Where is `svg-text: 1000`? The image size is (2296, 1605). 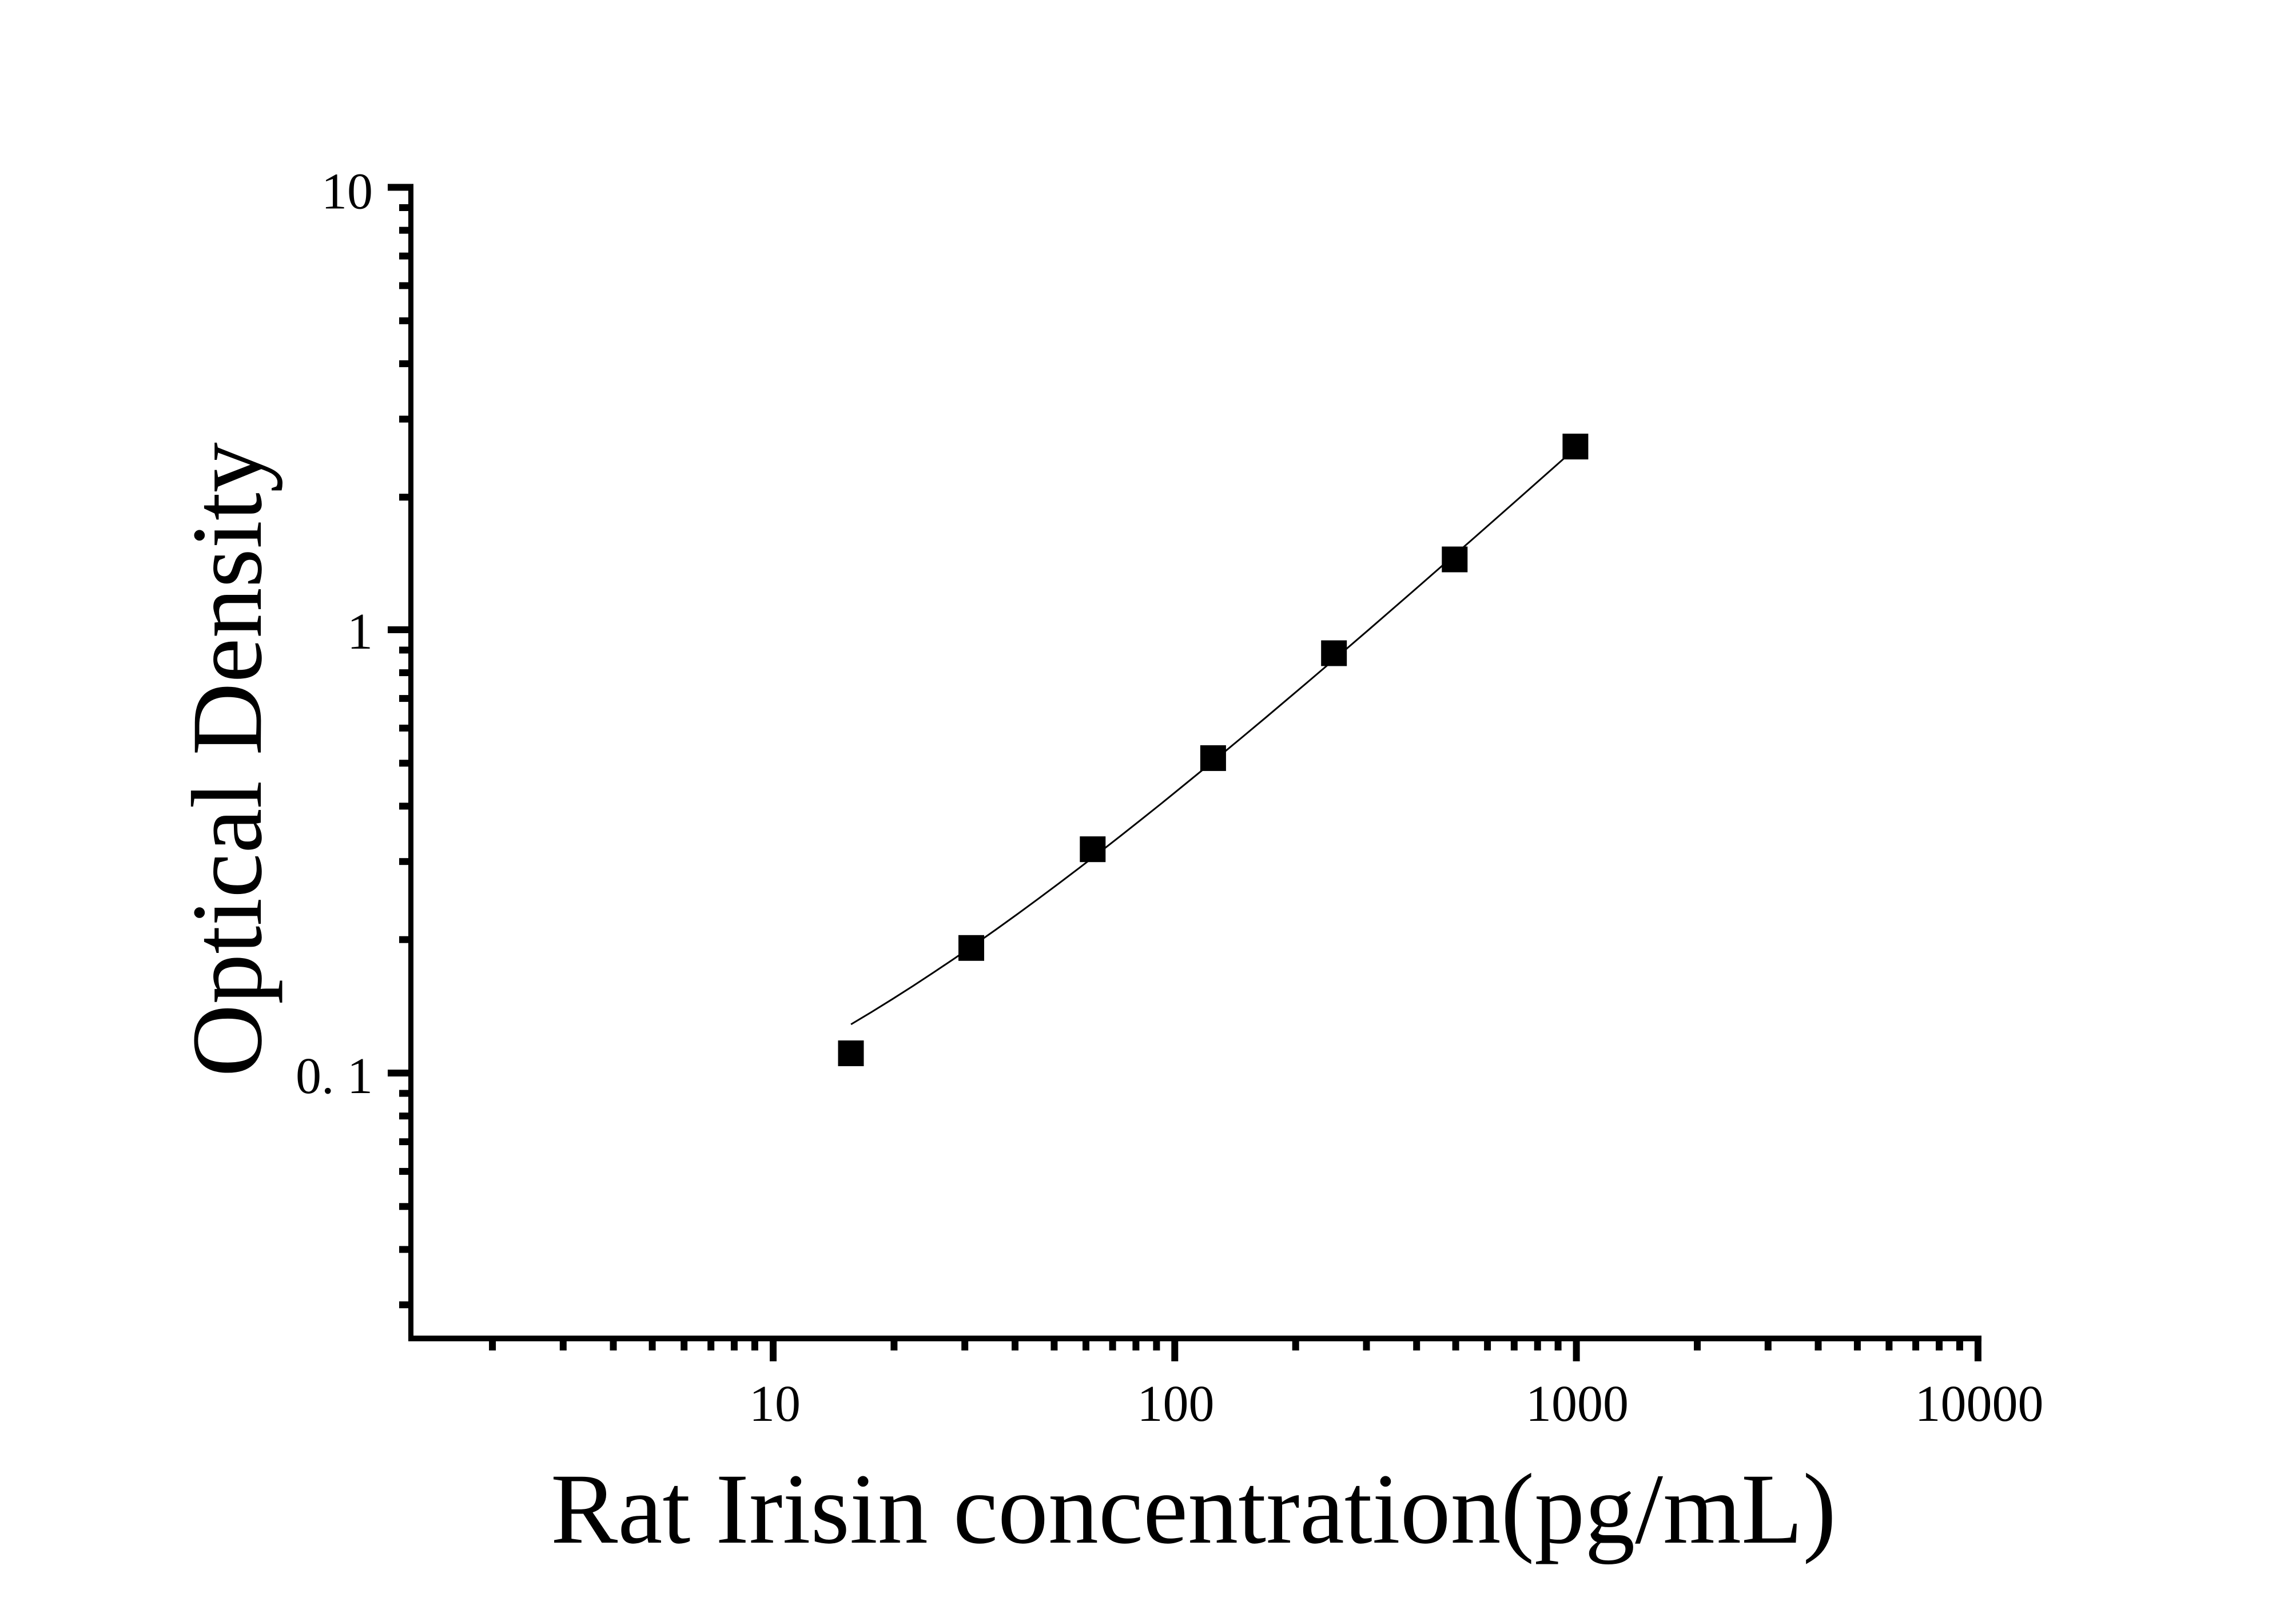
svg-text: 1000 is located at coordinates (1578, 1404).